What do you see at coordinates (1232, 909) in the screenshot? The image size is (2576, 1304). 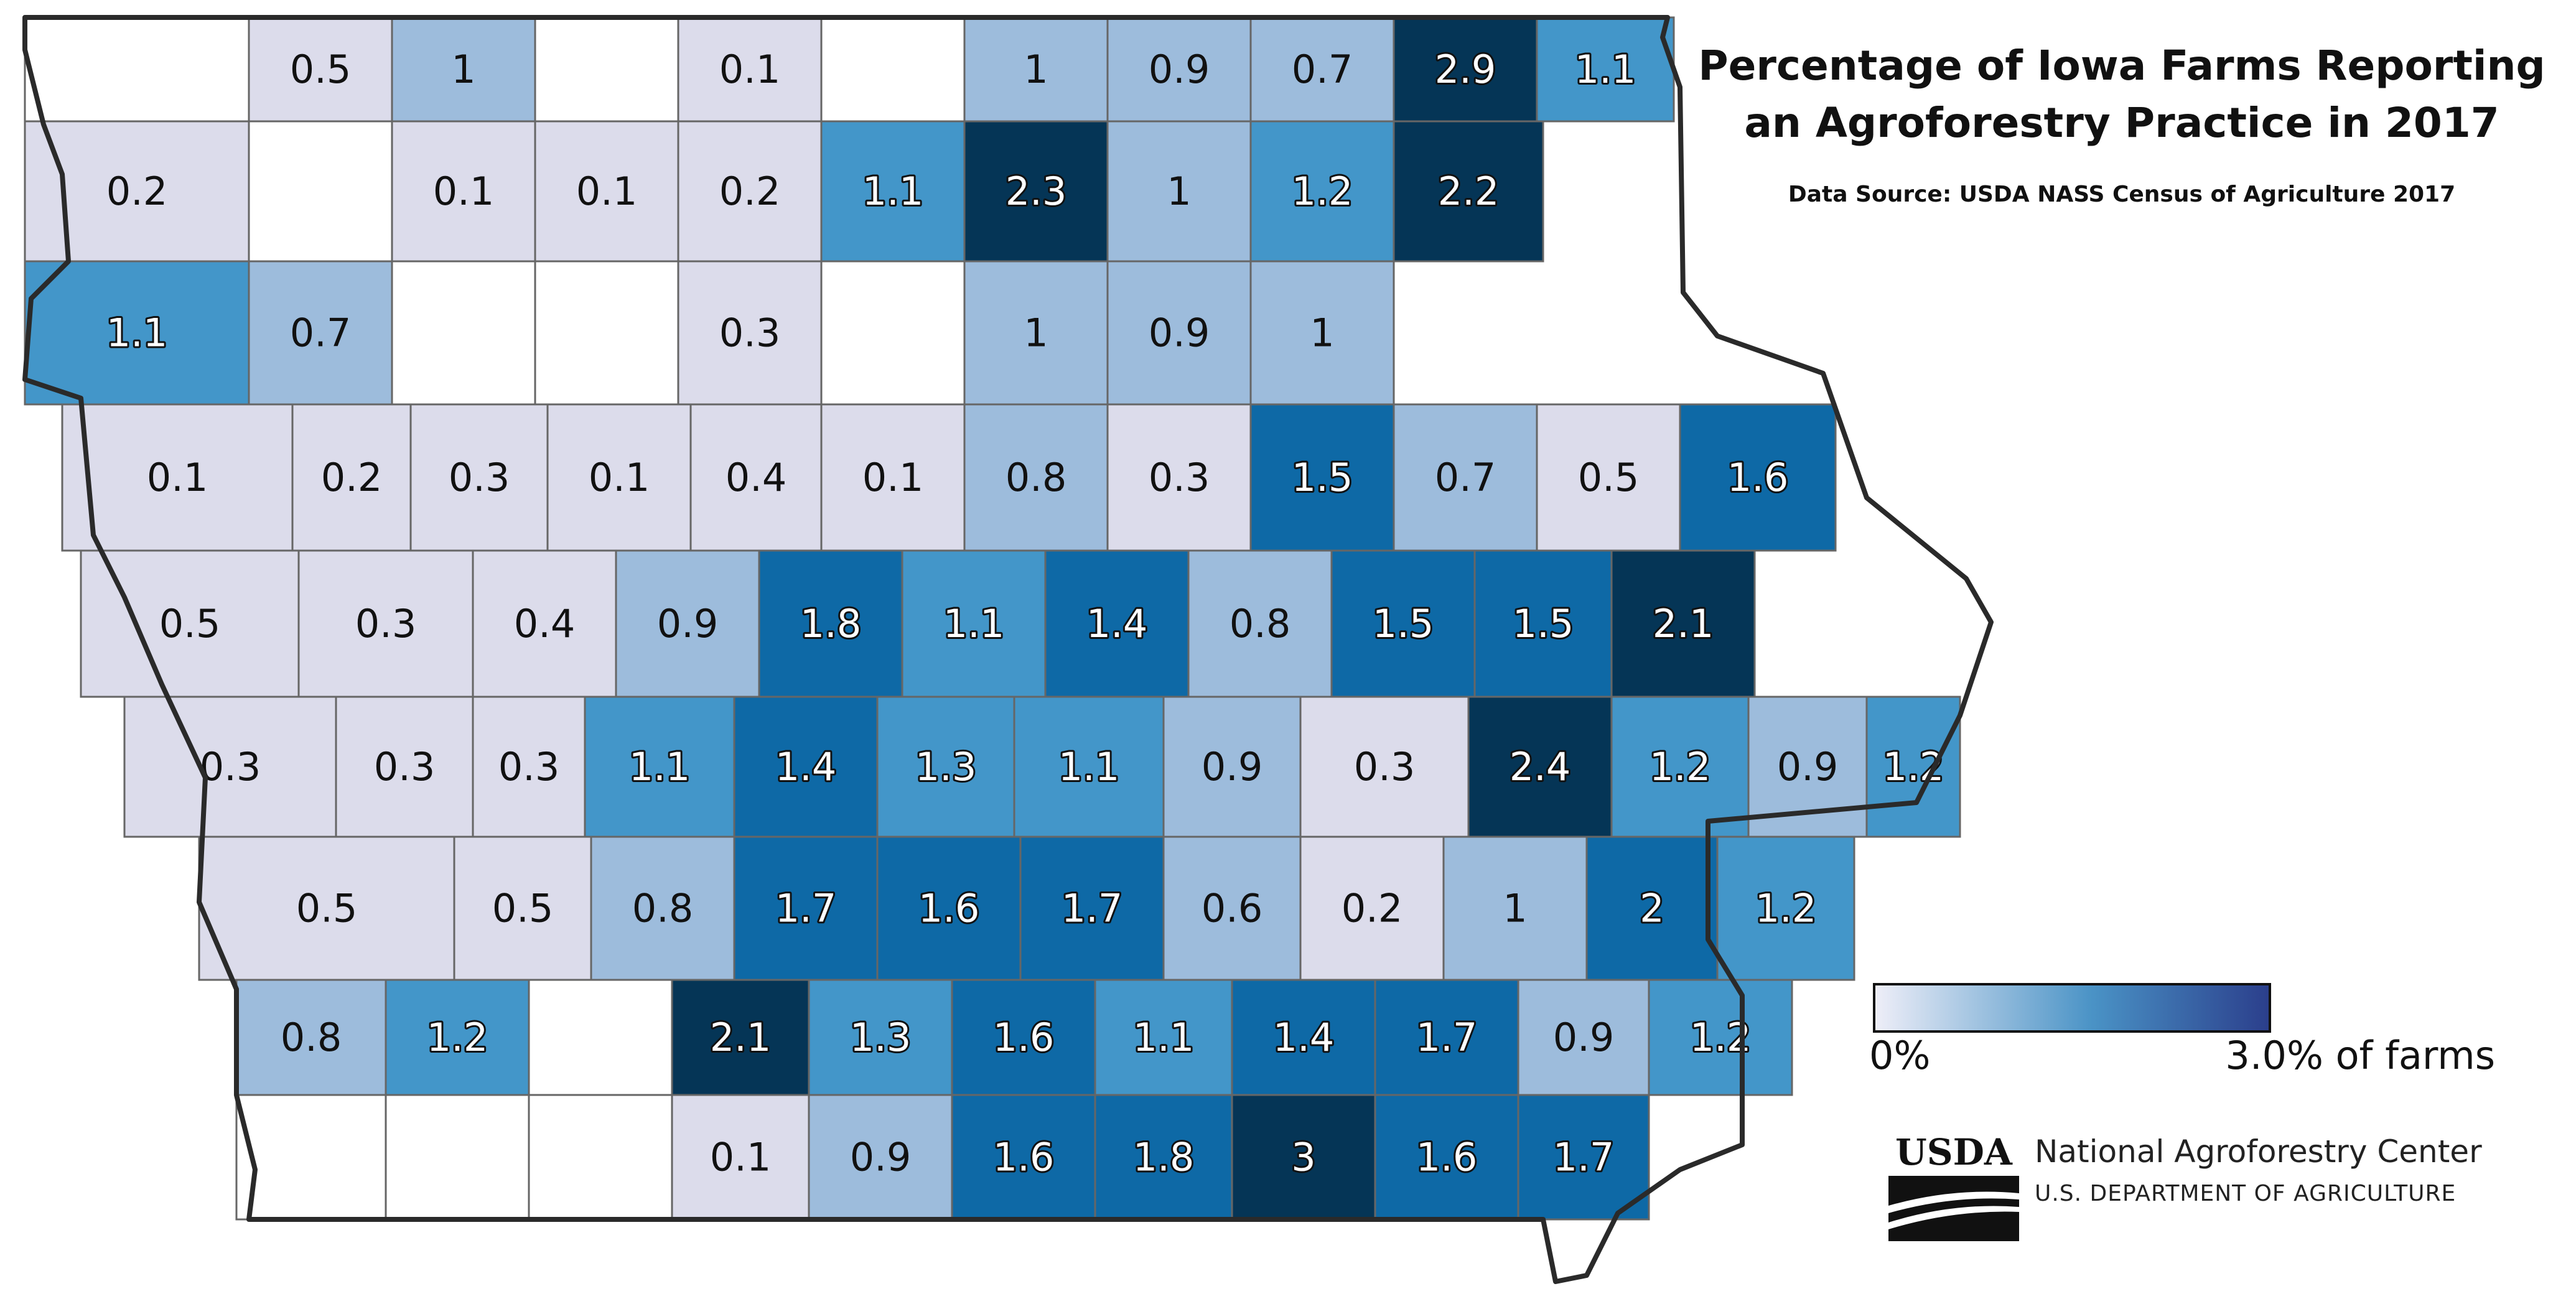 I see `county-value-label: 0.6` at bounding box center [1232, 909].